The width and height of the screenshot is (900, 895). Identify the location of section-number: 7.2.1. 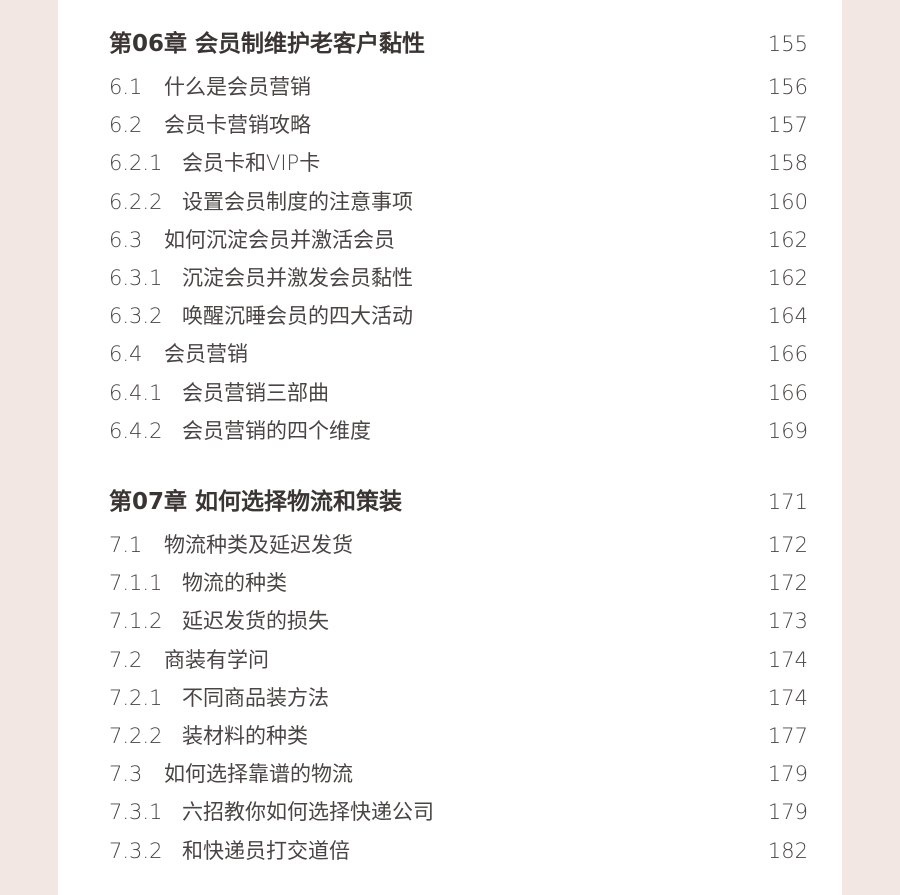
(136, 697).